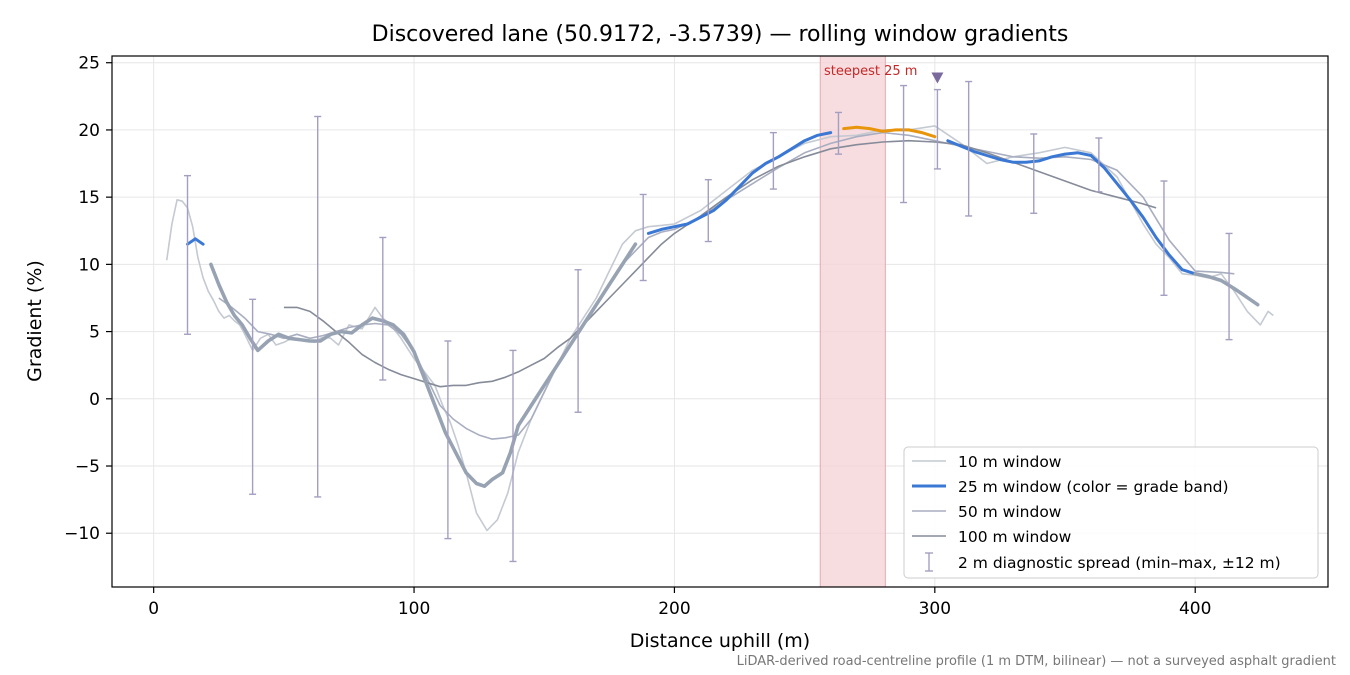 The width and height of the screenshot is (1350, 675). What do you see at coordinates (1010, 512) in the screenshot?
I see `legend-label-50m: 50 m window` at bounding box center [1010, 512].